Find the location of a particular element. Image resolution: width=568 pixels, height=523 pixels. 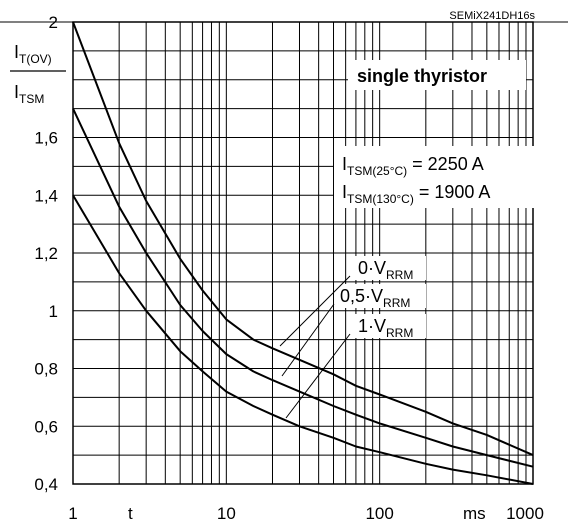

chart-title: single thyristor is located at coordinates (422, 76).